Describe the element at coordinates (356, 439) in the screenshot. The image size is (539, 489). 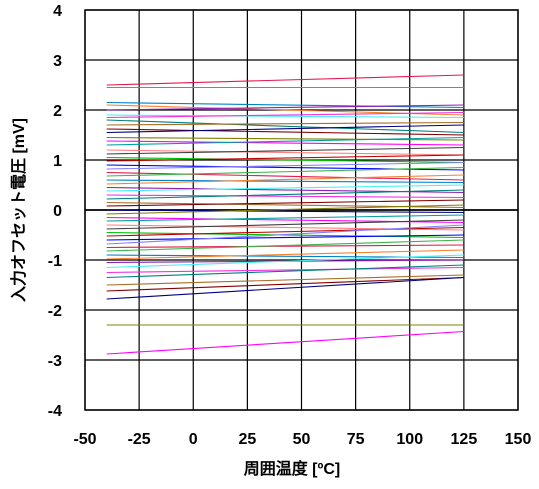
I see `x-tick-label: 75` at that location.